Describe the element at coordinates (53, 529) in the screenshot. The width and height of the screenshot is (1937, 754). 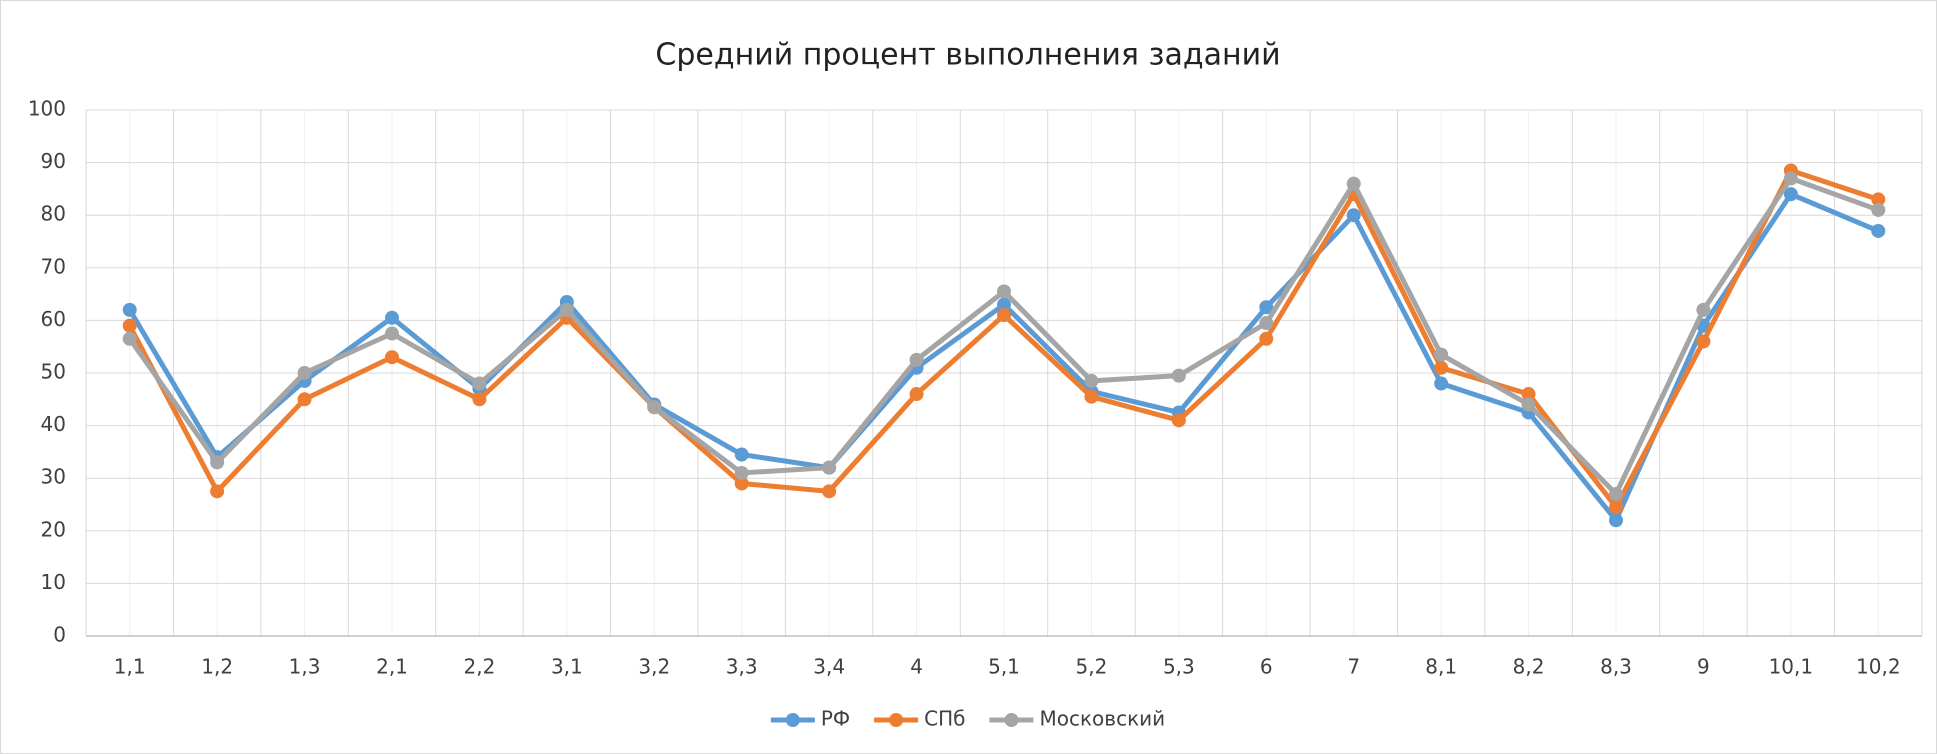
I see `y-tick-label: 20` at that location.